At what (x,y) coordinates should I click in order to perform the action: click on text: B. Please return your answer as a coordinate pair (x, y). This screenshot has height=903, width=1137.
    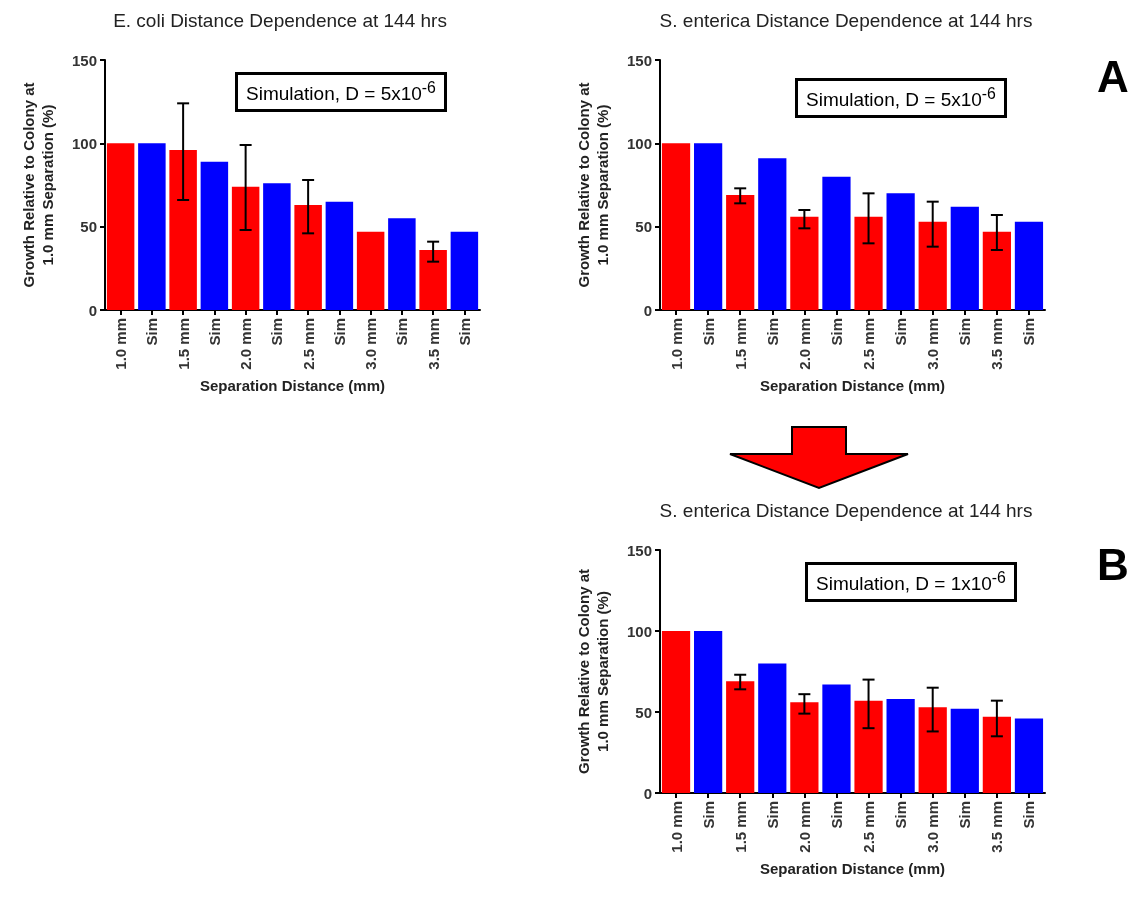
    Looking at the image, I should click on (1113, 565).